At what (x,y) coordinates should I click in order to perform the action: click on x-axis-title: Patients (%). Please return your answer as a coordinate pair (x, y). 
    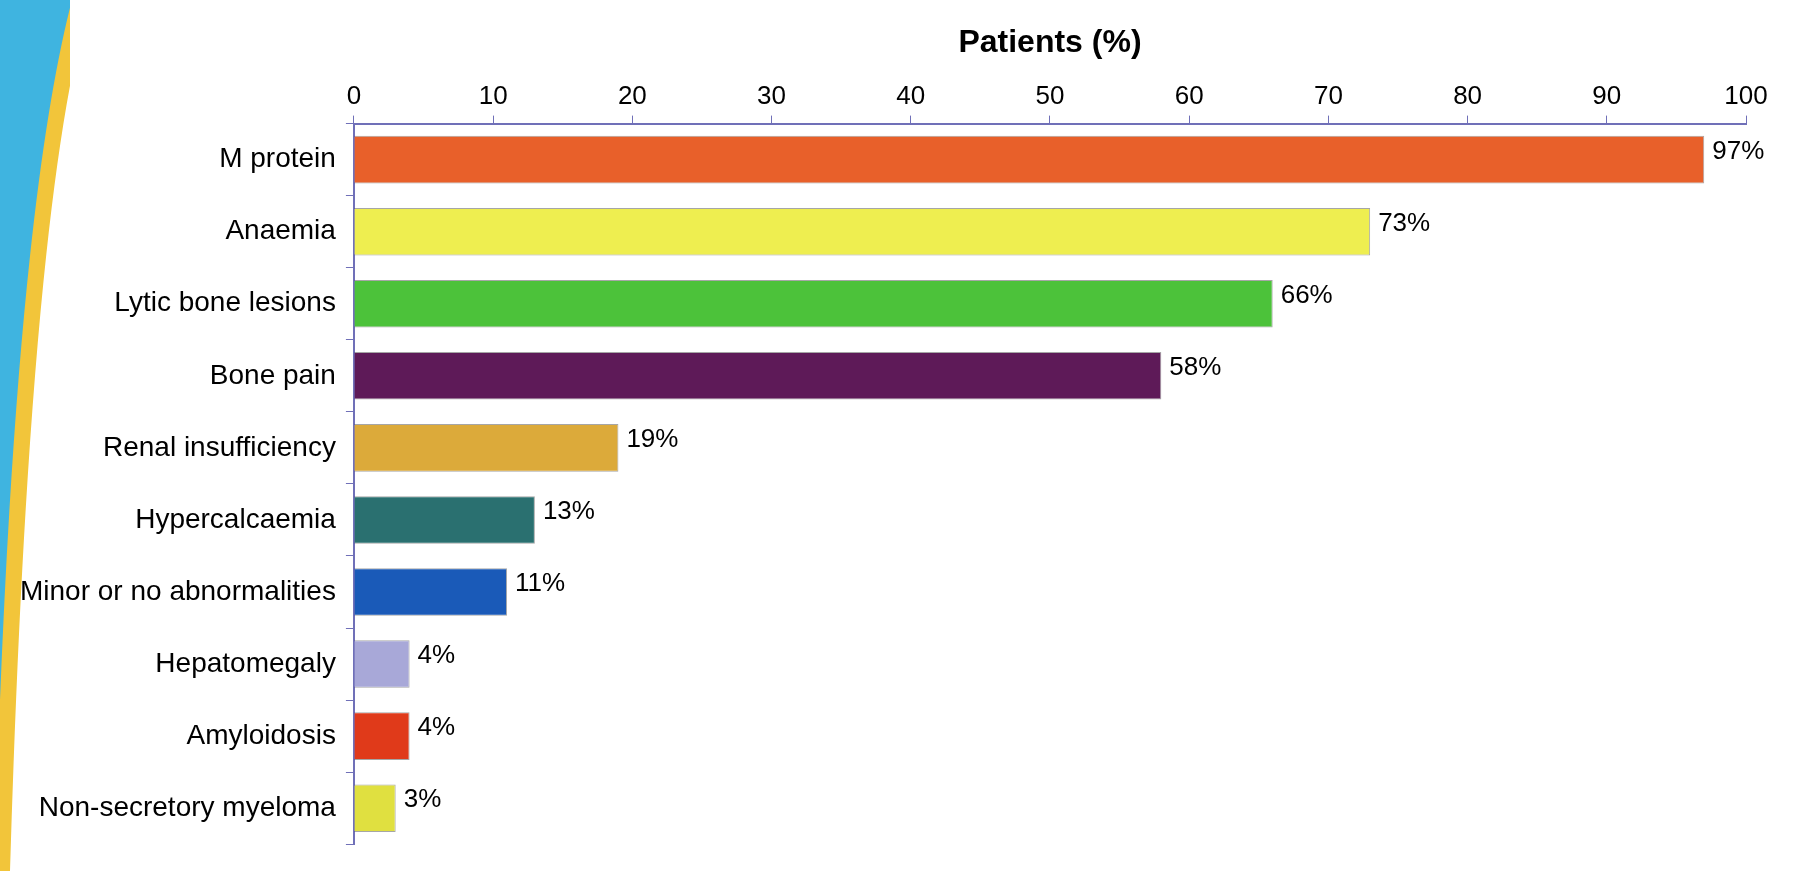
    Looking at the image, I should click on (1050, 41).